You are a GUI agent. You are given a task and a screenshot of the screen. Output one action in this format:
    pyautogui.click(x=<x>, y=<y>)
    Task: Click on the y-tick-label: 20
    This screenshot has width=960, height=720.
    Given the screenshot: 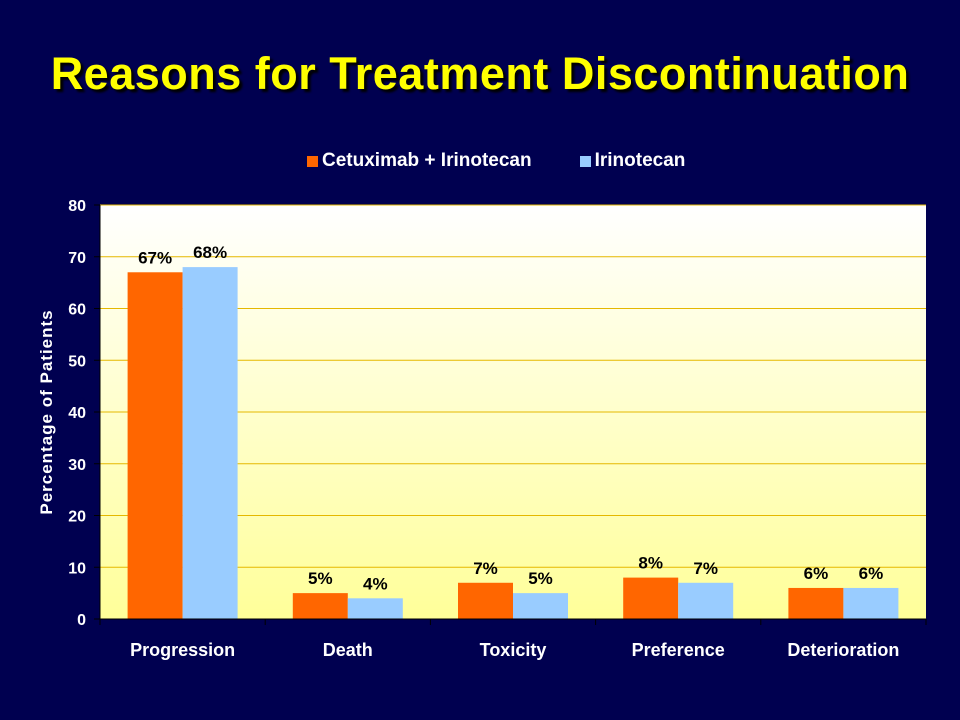 What is the action you would take?
    pyautogui.click(x=77, y=517)
    